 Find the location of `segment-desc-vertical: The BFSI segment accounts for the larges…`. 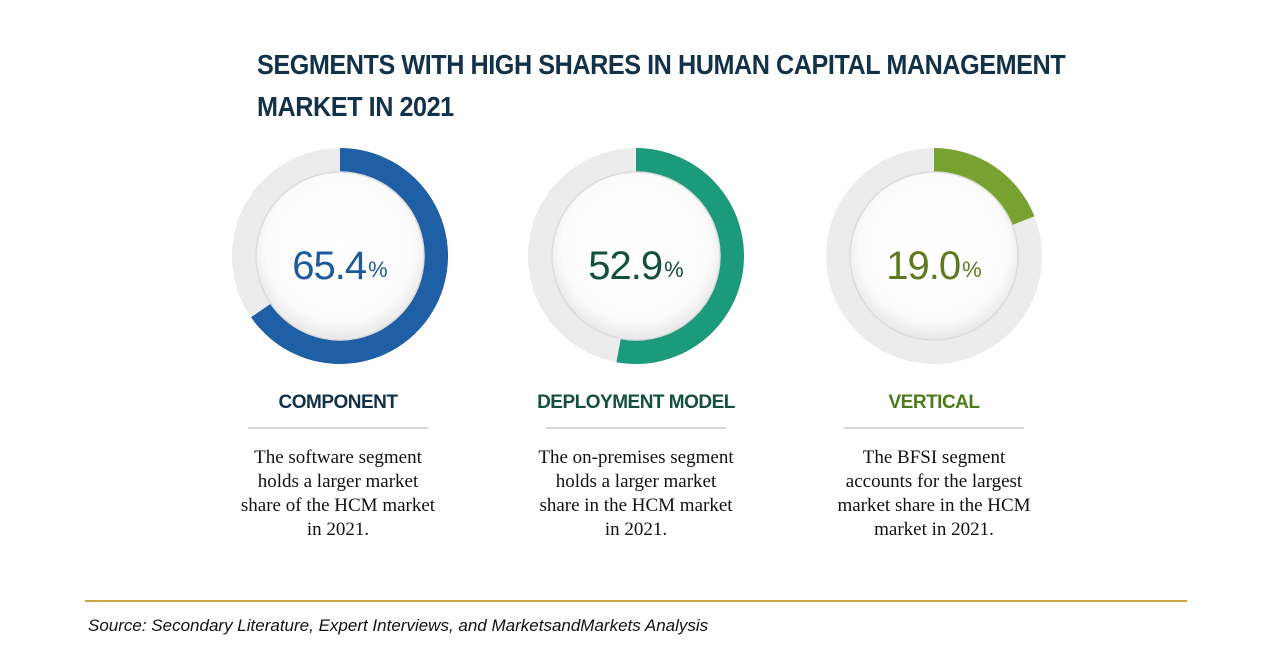

segment-desc-vertical: The BFSI segment accounts for the larges… is located at coordinates (934, 493).